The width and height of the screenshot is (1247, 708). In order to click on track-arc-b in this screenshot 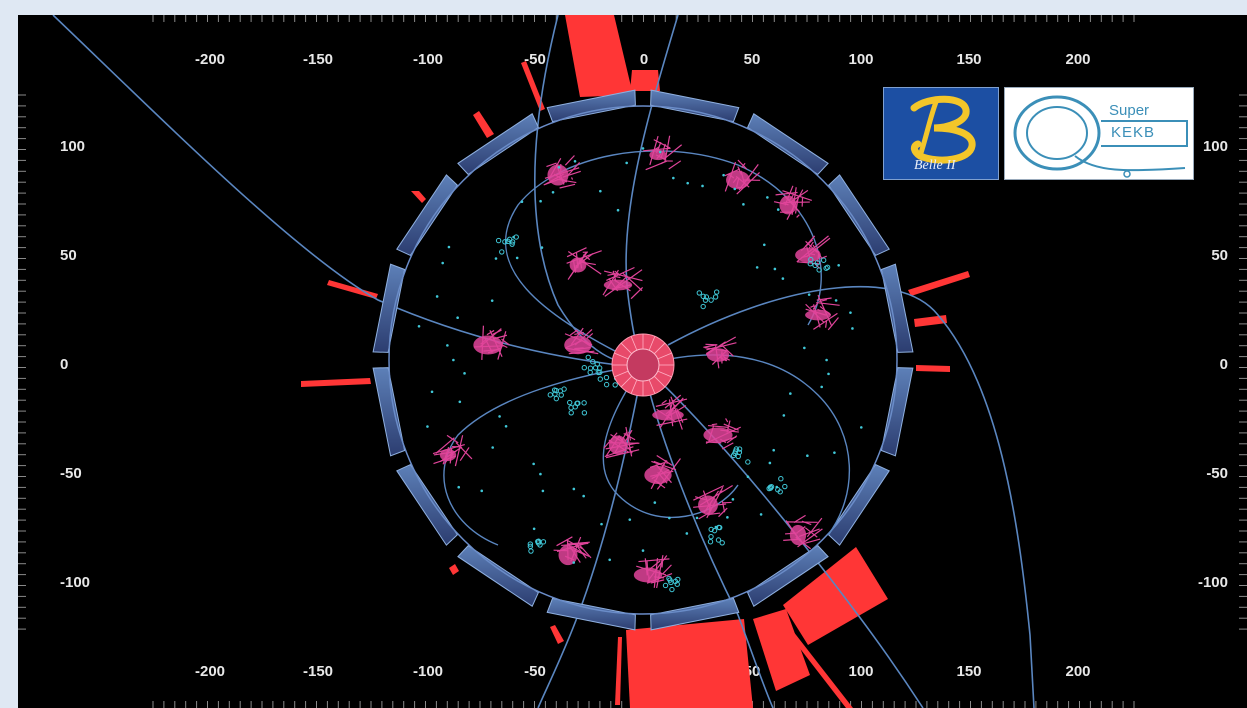, I will do `click(746, 445)`.